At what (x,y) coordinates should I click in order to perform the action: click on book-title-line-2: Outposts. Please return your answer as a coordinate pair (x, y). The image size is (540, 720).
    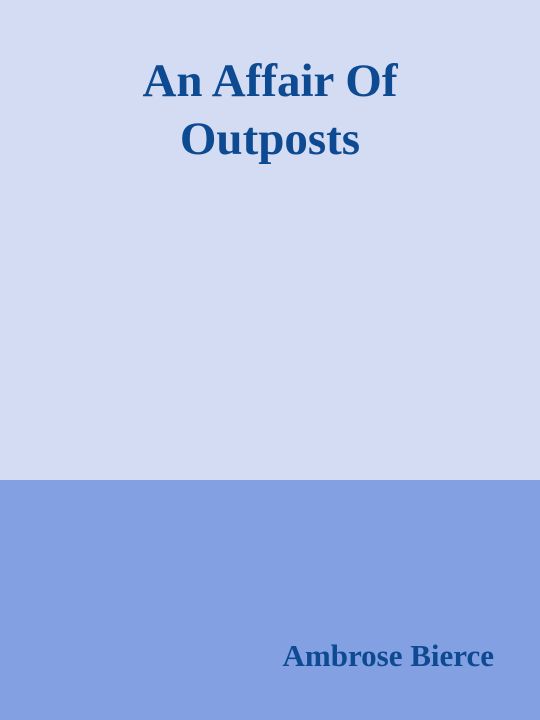
    Looking at the image, I should click on (270, 139).